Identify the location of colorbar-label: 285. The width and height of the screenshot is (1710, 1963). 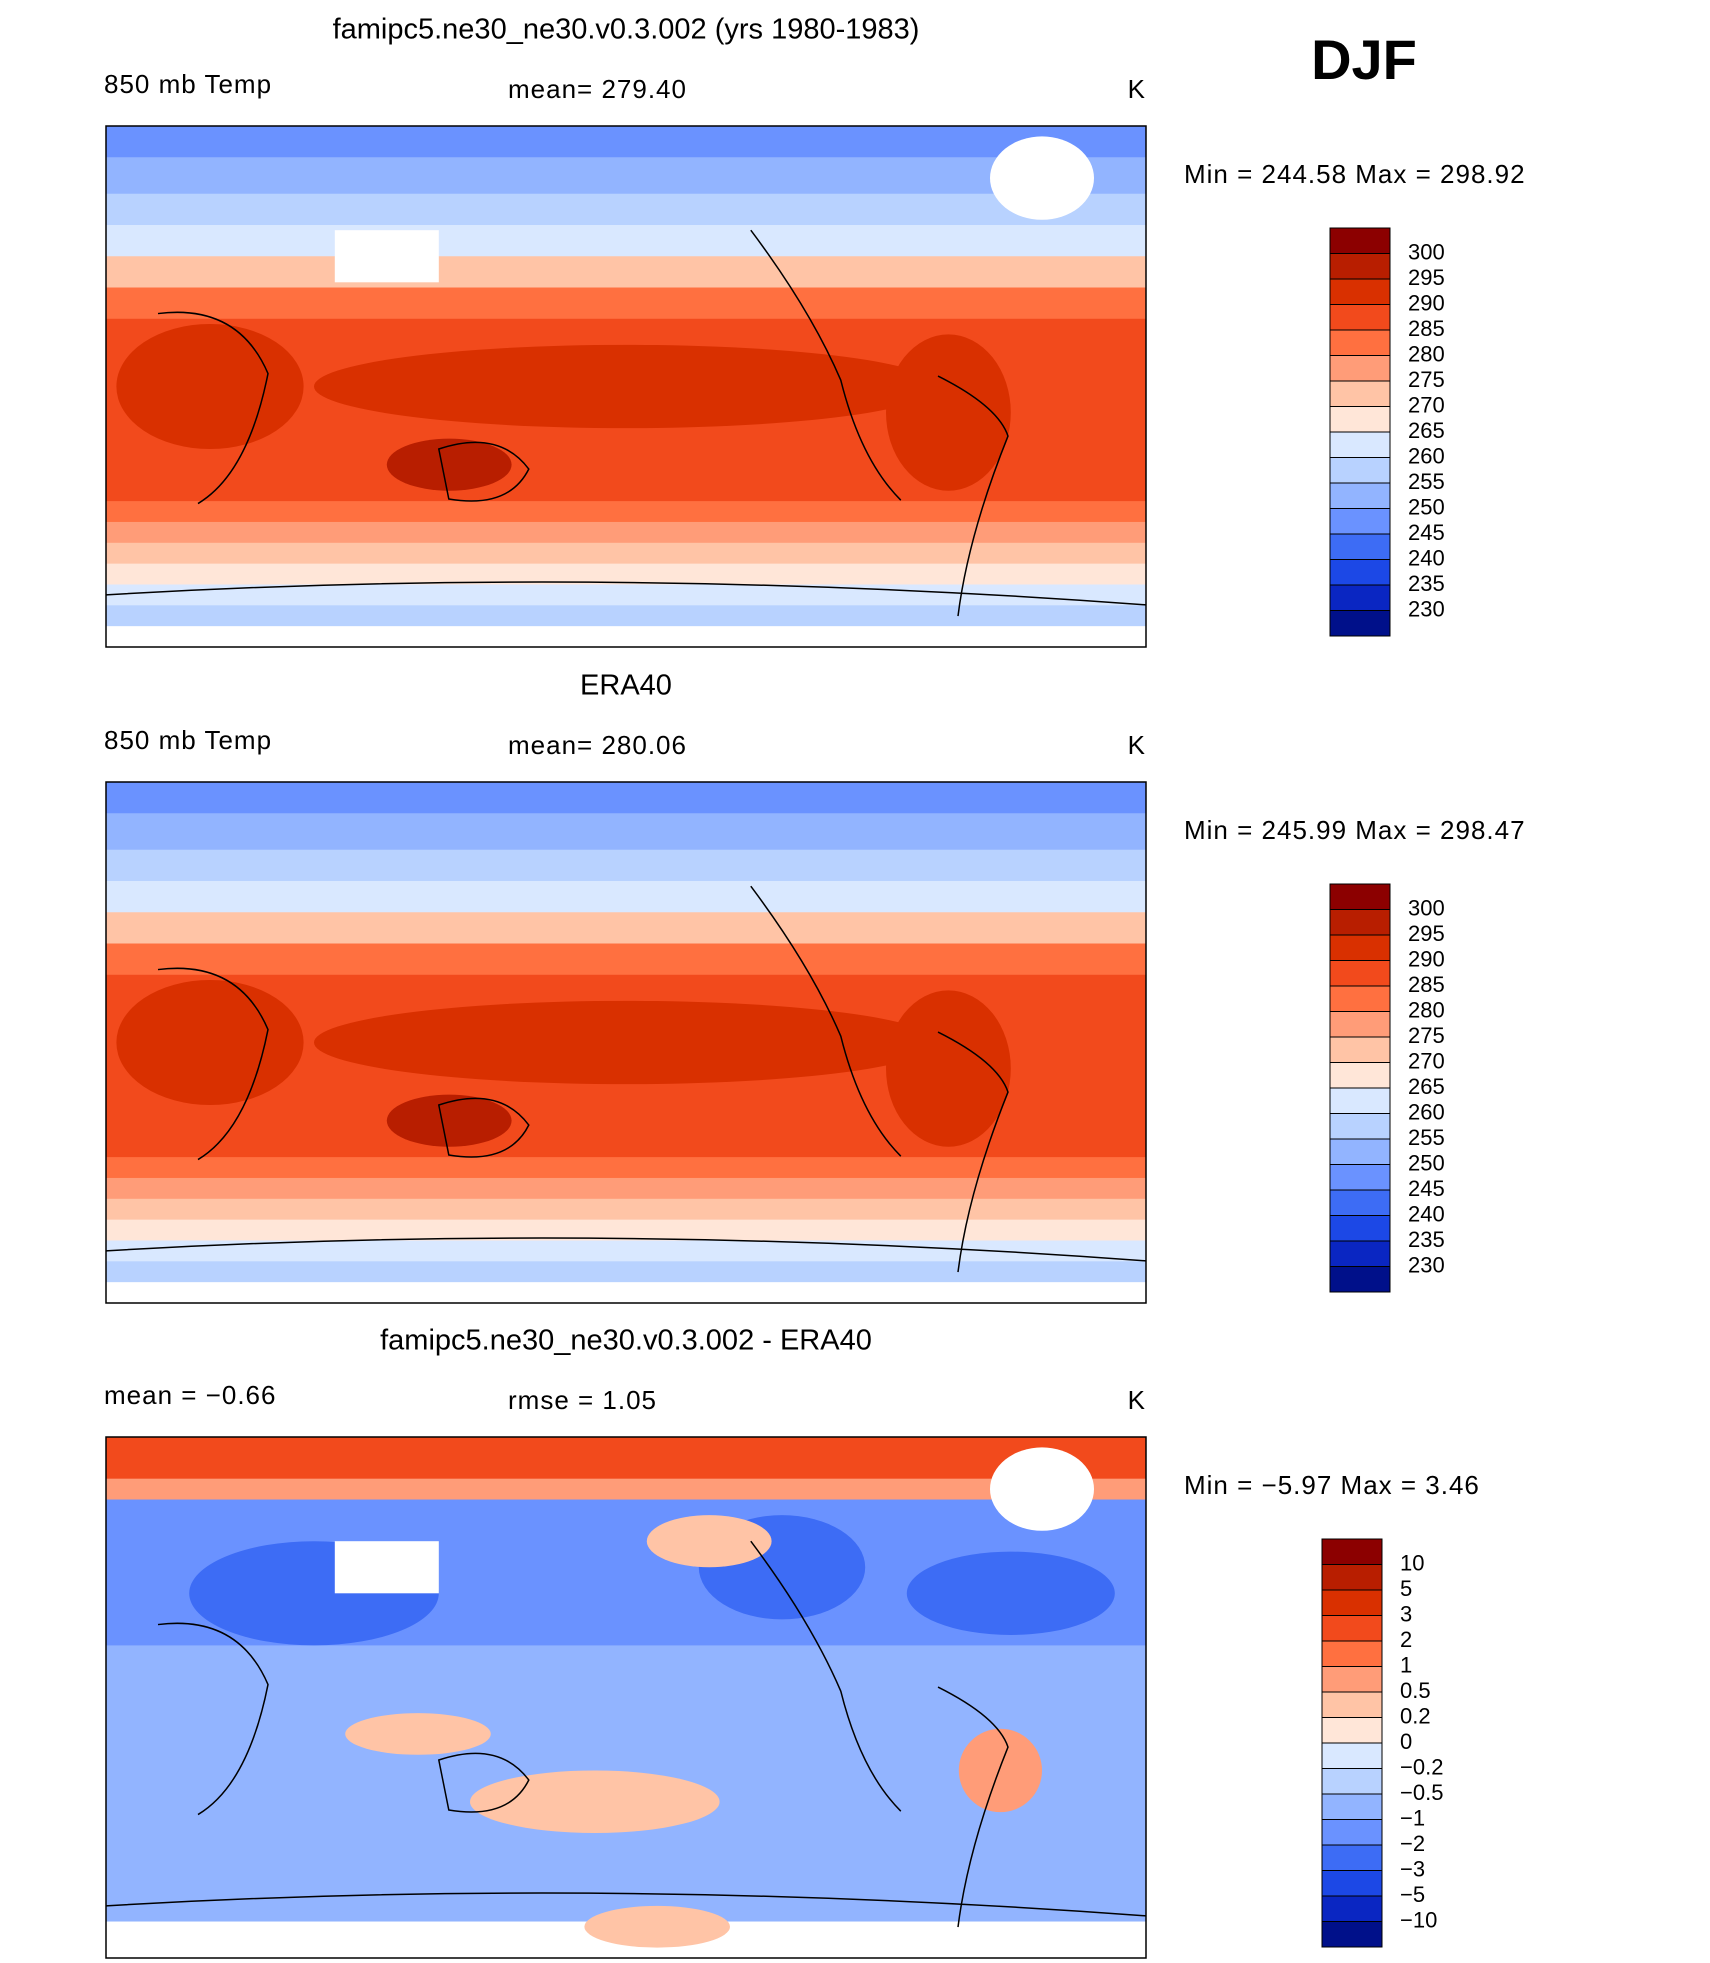
(1426, 984).